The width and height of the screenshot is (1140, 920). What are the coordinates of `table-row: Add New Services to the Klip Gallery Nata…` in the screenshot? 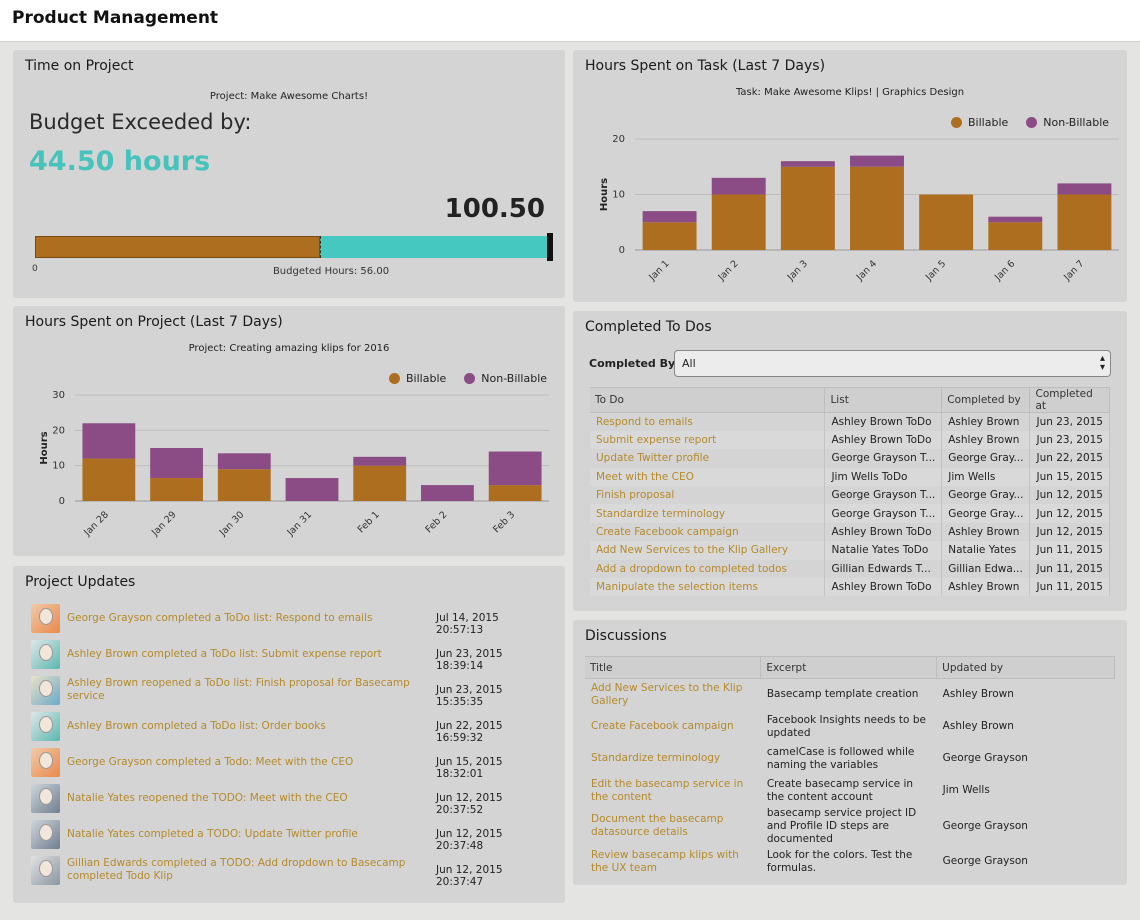 It's located at (850, 550).